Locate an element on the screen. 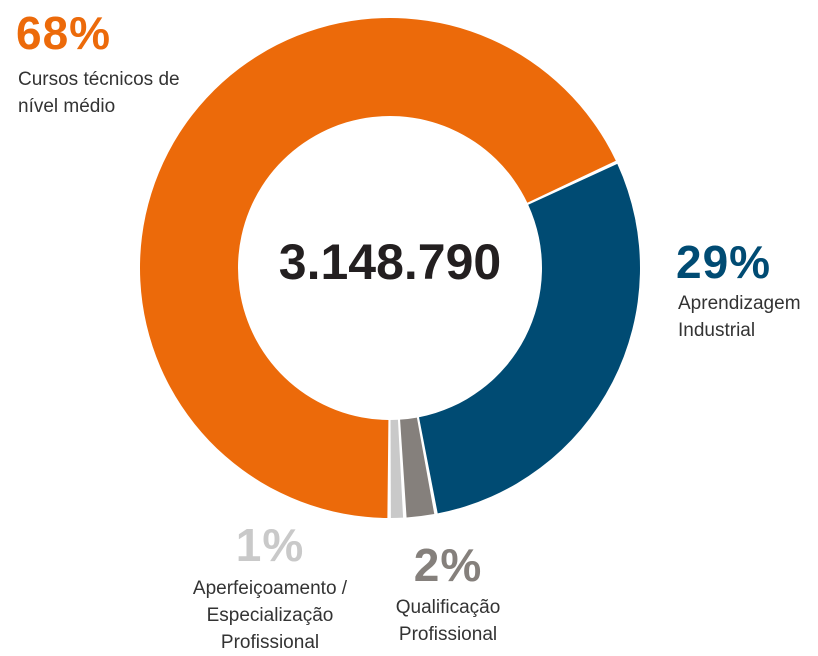 The width and height of the screenshot is (818, 656). value-label: 1% is located at coordinates (270, 545).